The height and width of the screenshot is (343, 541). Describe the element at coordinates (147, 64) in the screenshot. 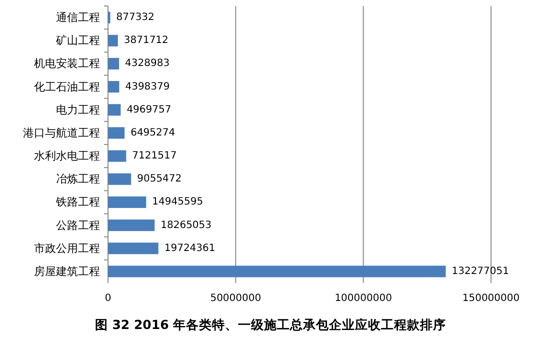

I see `data-label: 4328983` at that location.